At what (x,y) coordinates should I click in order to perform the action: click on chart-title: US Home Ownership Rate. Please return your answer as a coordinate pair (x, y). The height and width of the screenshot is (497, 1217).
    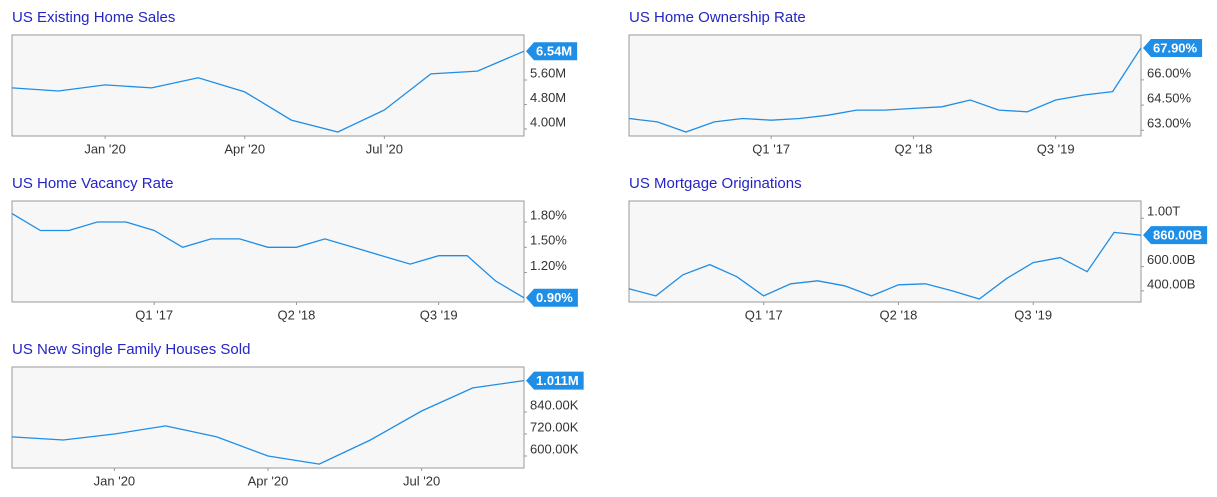
    Looking at the image, I should click on (717, 17).